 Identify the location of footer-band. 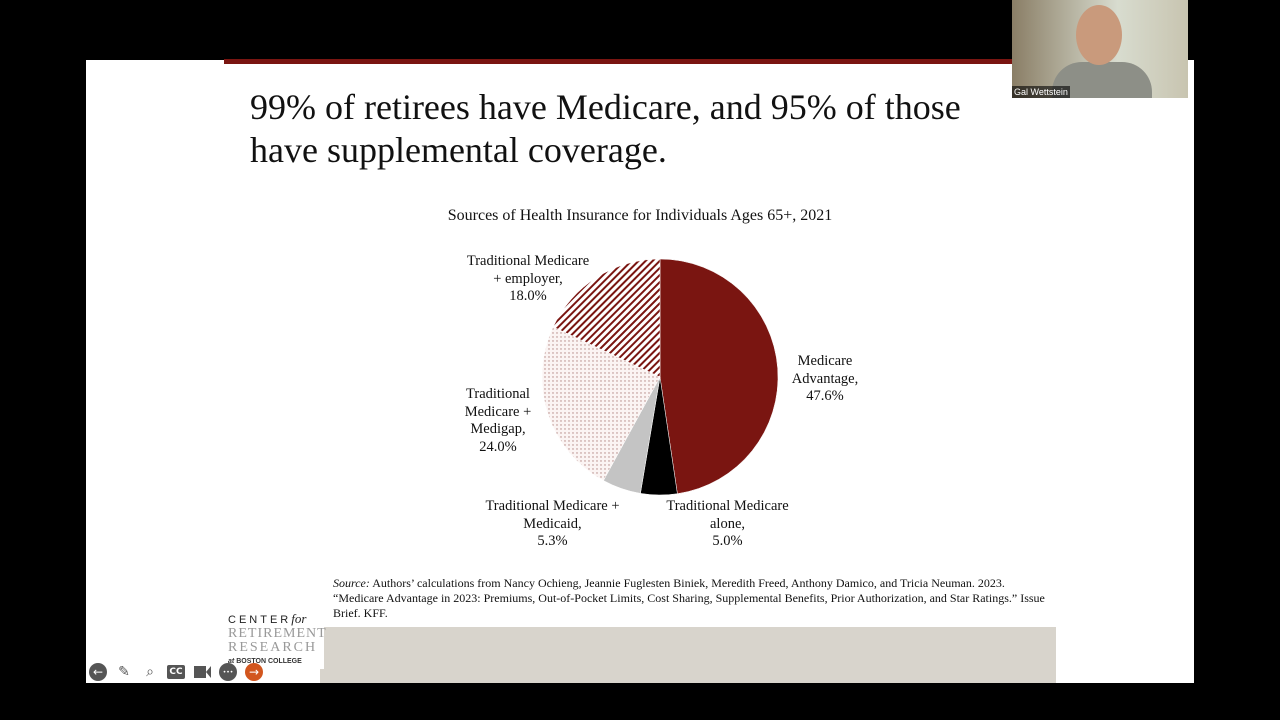
(688, 655).